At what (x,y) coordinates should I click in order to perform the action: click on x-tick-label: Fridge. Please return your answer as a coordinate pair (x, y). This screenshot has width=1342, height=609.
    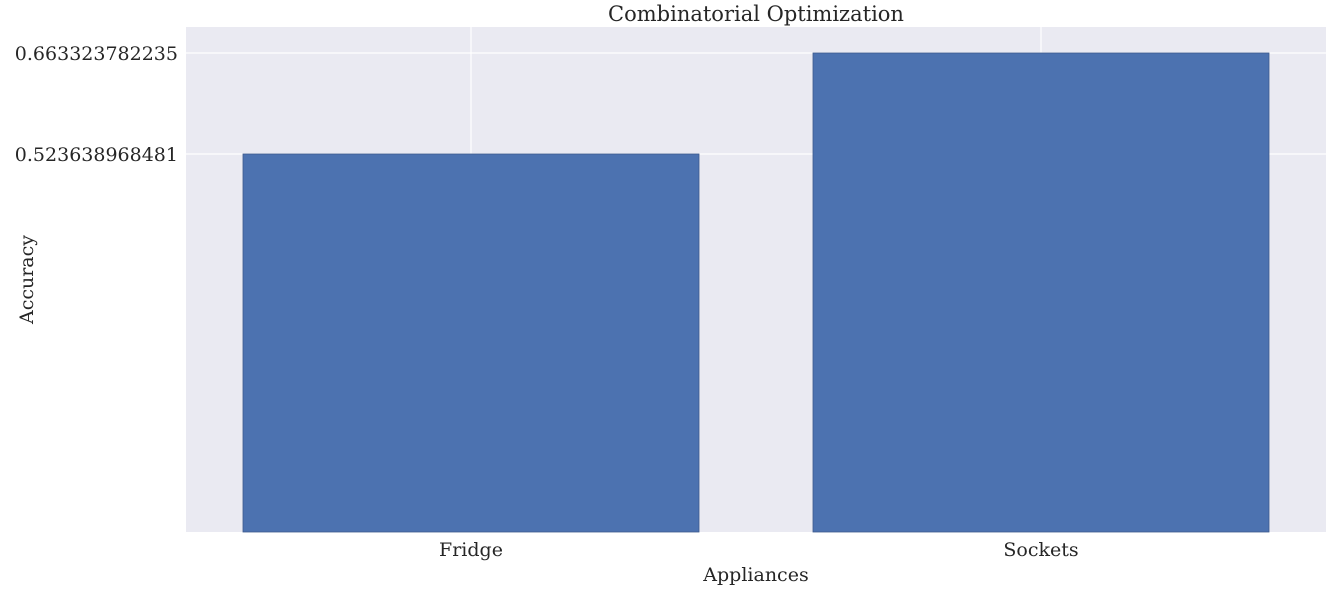
    Looking at the image, I should click on (471, 550).